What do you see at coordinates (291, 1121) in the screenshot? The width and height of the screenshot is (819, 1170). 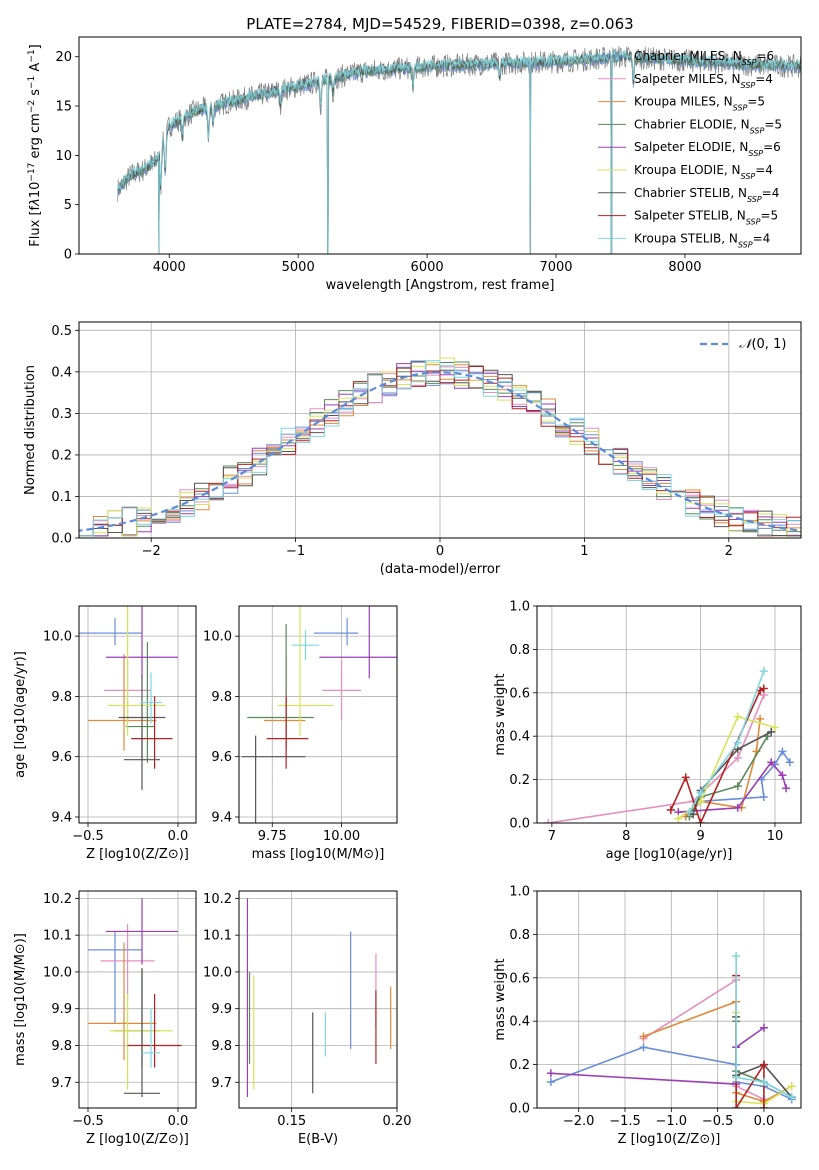 I see `x-tick-label: 0.15` at bounding box center [291, 1121].